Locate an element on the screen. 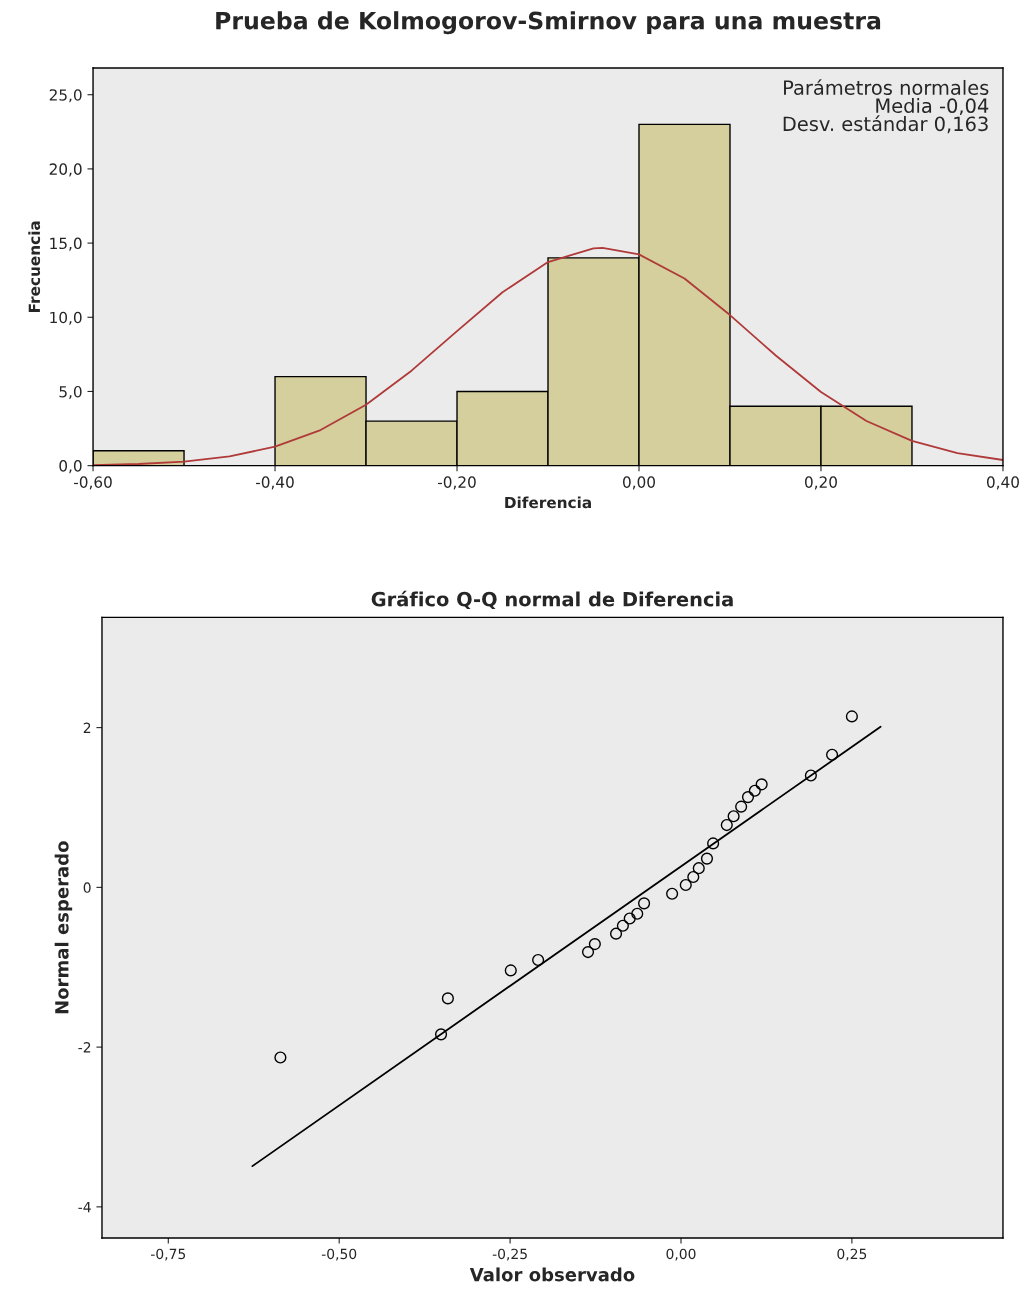 This screenshot has height=1308, width=1027. x-tick-label: 0,25 is located at coordinates (852, 1254).